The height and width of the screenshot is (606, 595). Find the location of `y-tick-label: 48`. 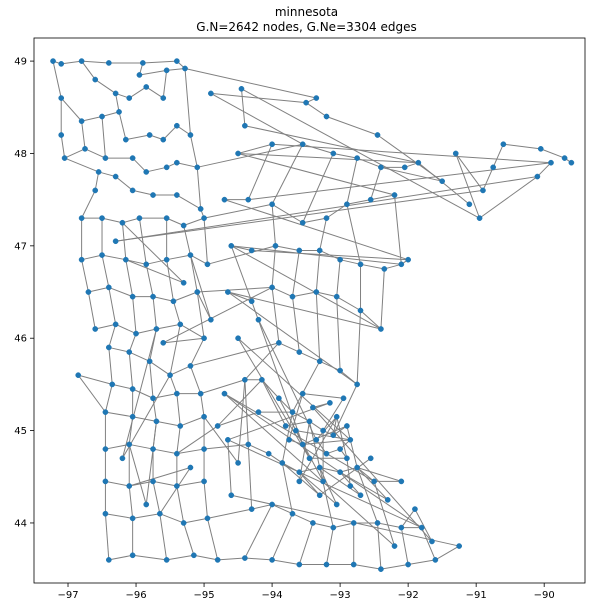

y-tick-label: 48 is located at coordinates (20, 154).